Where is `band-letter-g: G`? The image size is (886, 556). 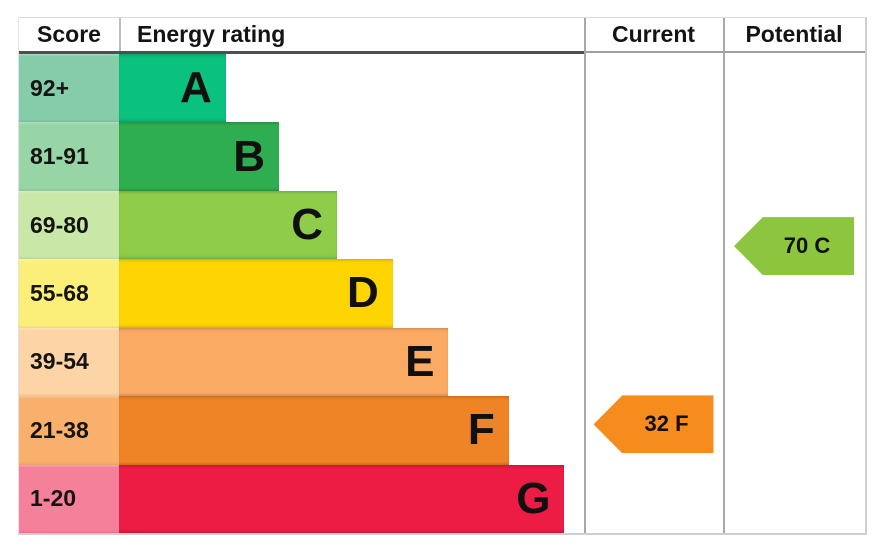
band-letter-g: G is located at coordinates (533, 498).